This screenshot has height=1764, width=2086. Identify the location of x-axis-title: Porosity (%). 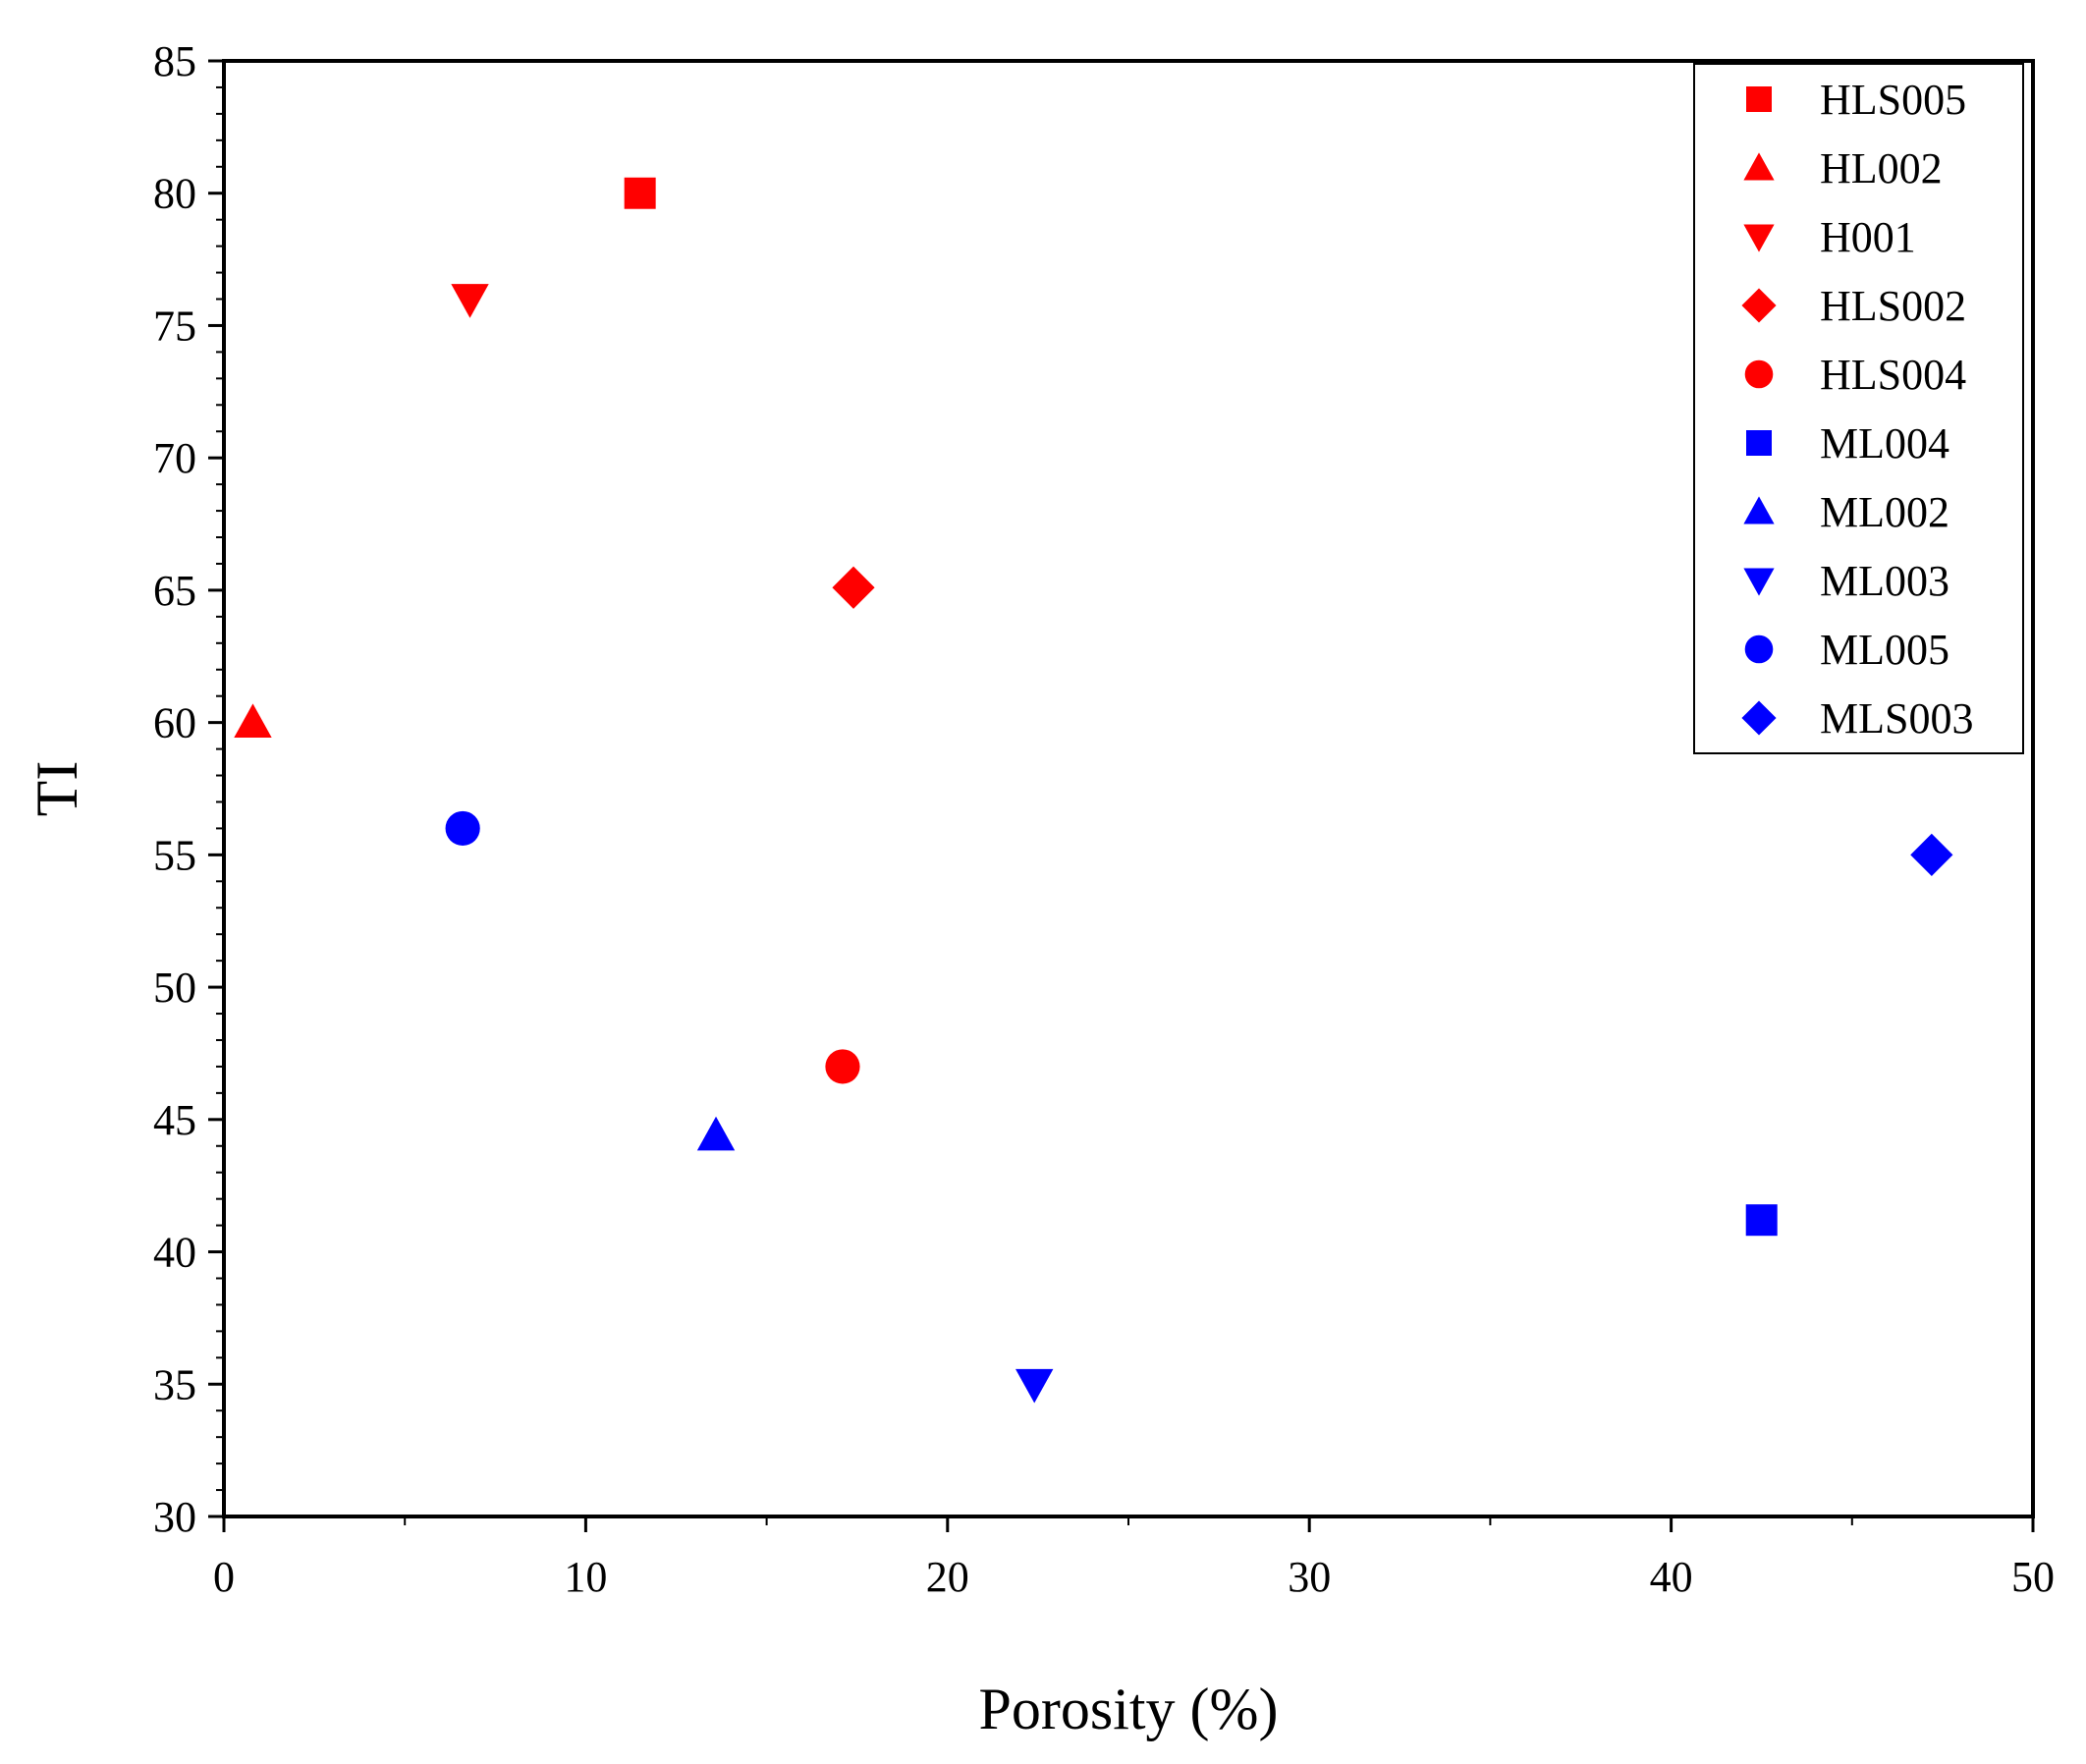
(1129, 1709).